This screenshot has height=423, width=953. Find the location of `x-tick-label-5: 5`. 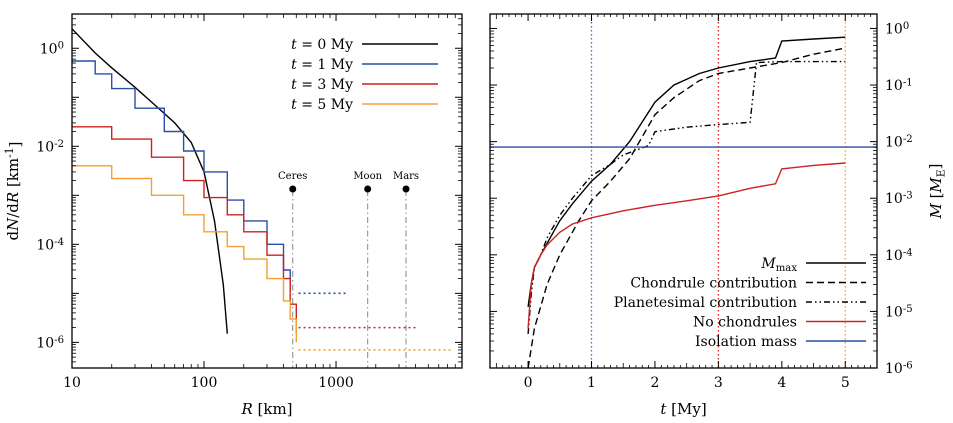

x-tick-label-5: 5 is located at coordinates (845, 383).